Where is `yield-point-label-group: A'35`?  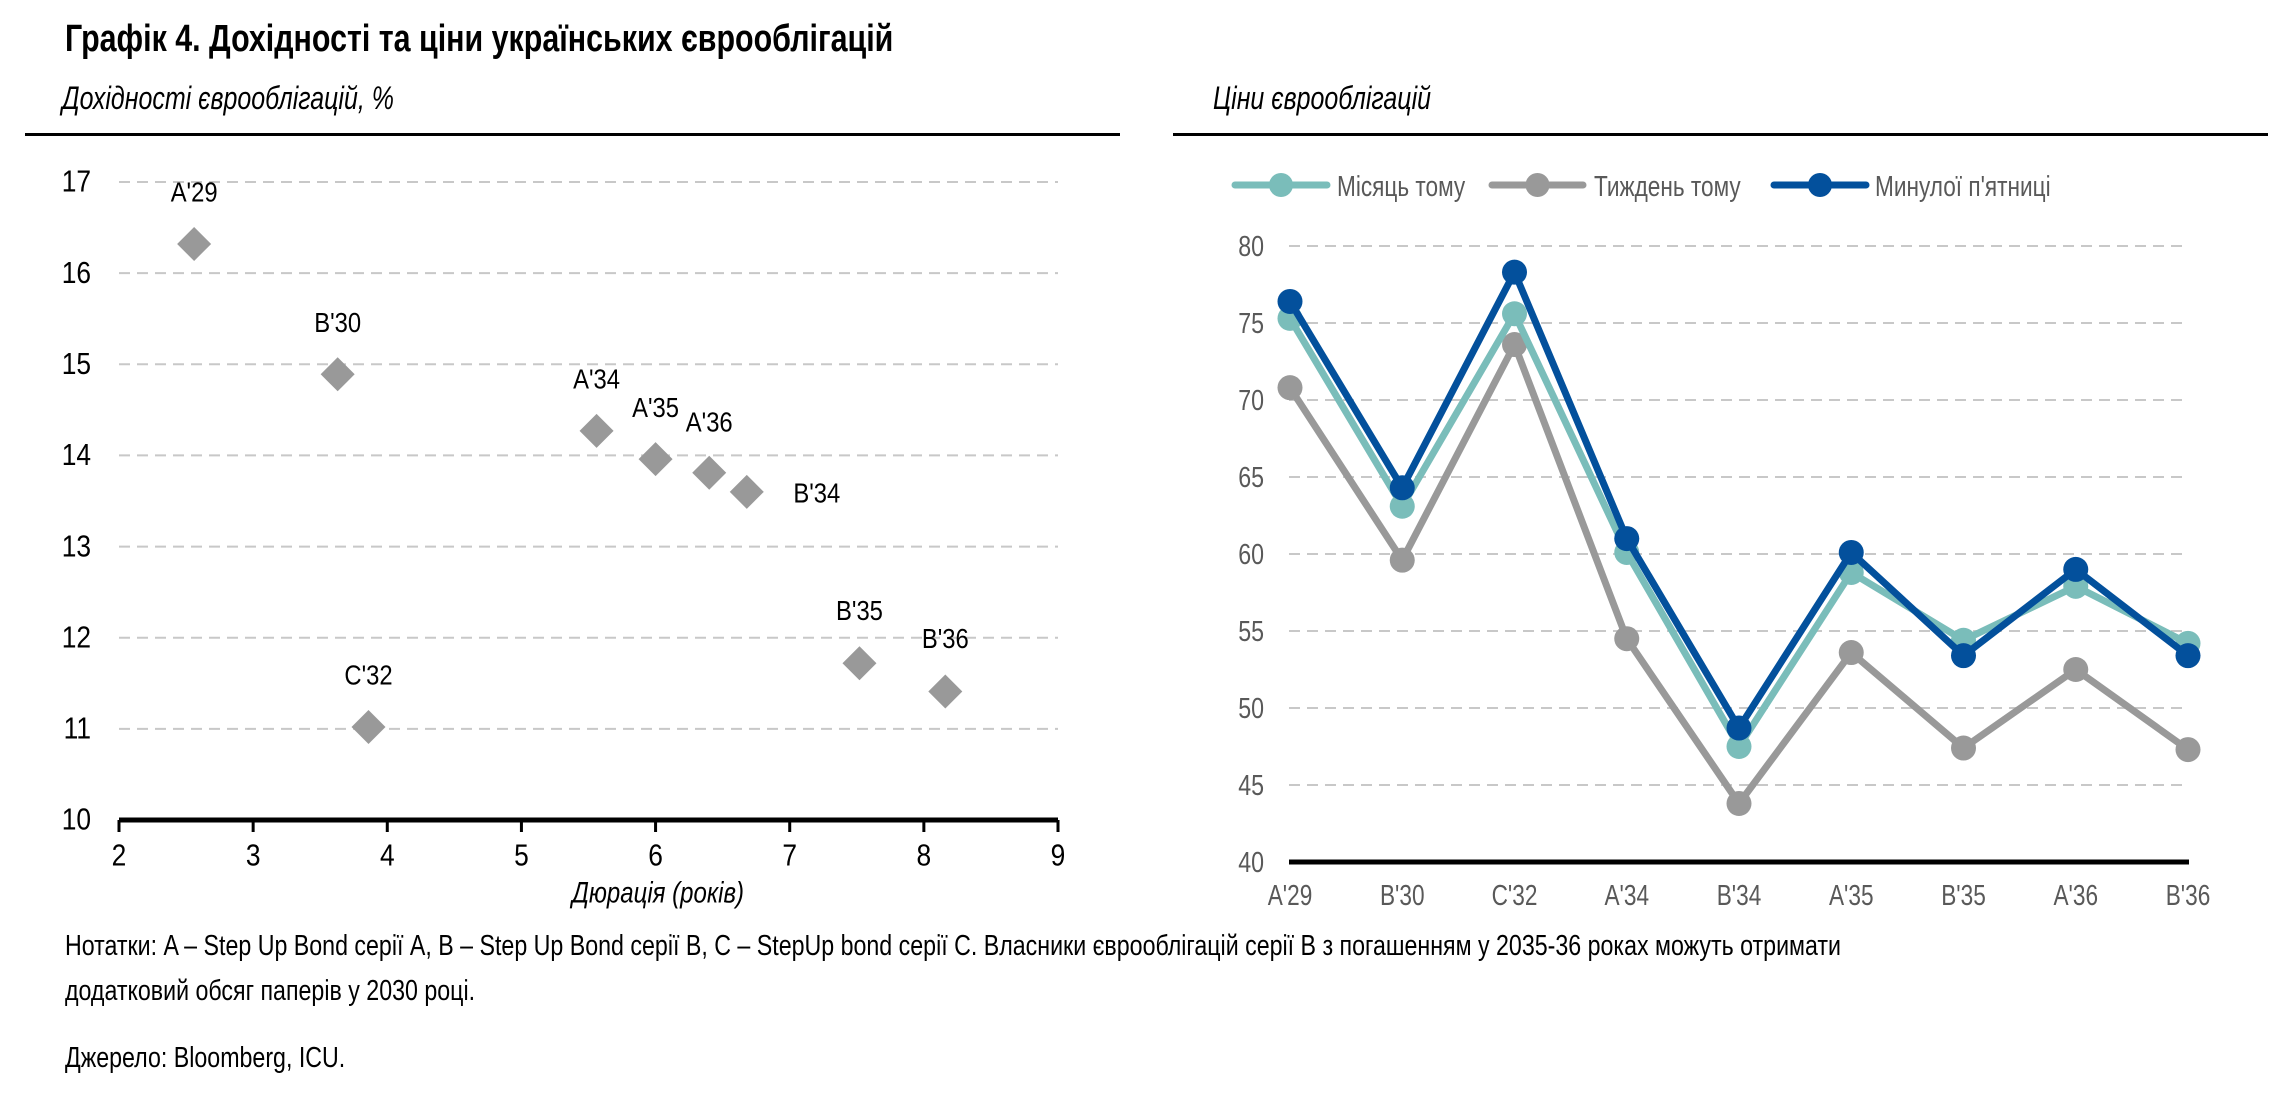
yield-point-label-group: A'35 is located at coordinates (655, 407).